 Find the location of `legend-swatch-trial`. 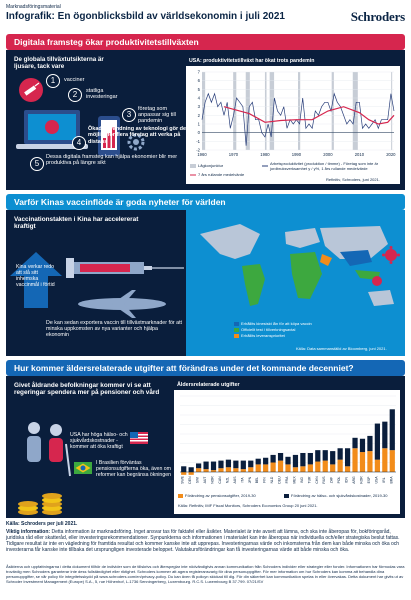

legend-swatch-trial is located at coordinates (236, 330).